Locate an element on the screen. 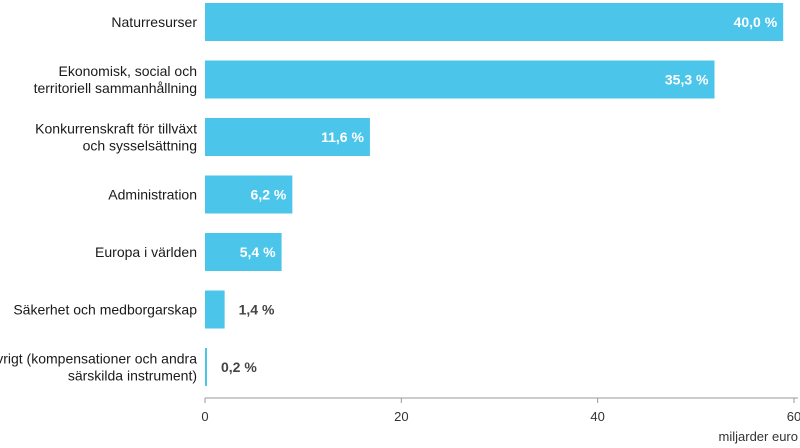 Image resolution: width=800 pixels, height=448 pixels. x-tick-label: 60 is located at coordinates (793, 416).